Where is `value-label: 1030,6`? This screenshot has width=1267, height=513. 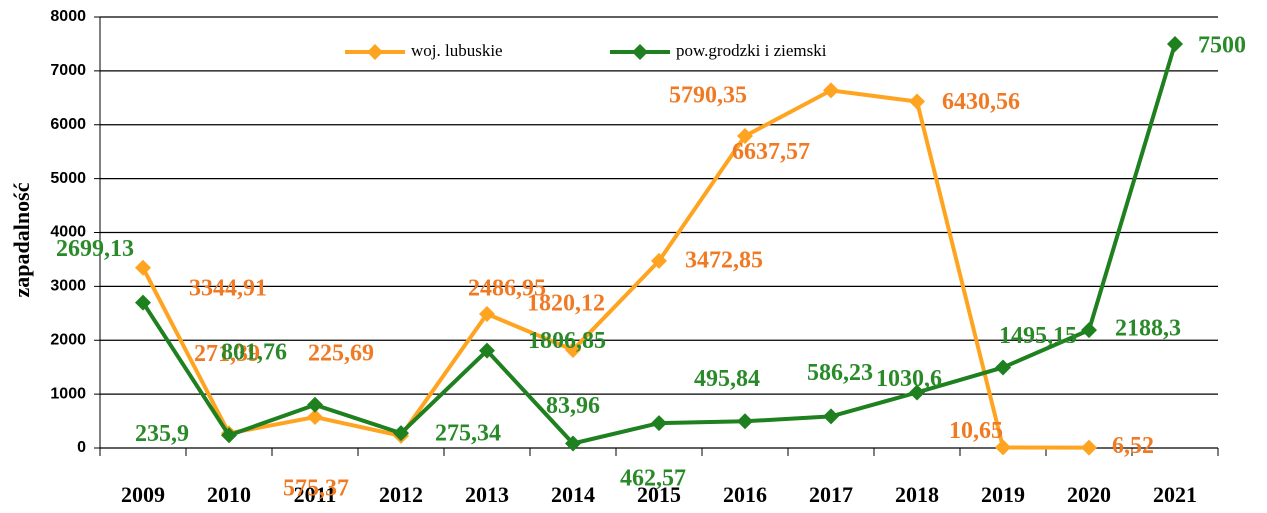 value-label: 1030,6 is located at coordinates (909, 379).